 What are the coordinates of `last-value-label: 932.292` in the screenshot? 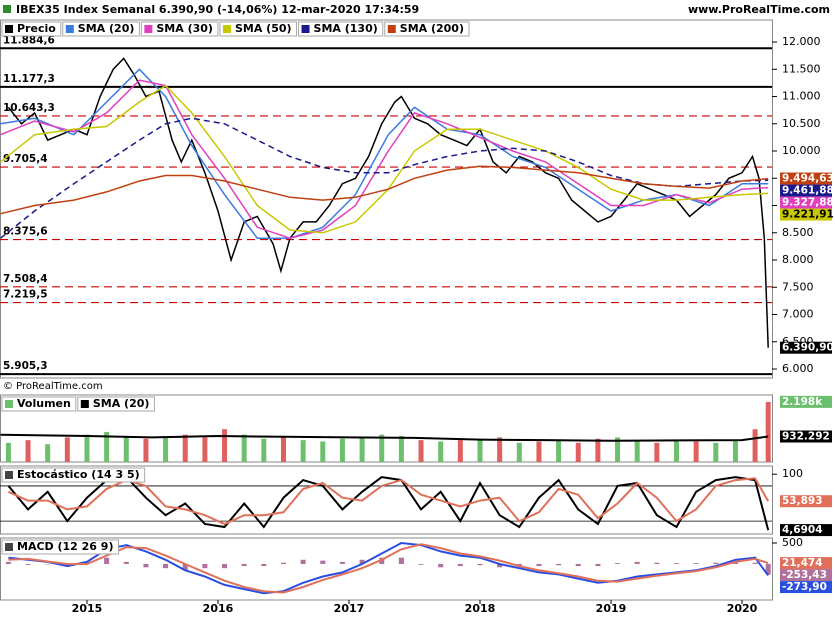 It's located at (806, 437).